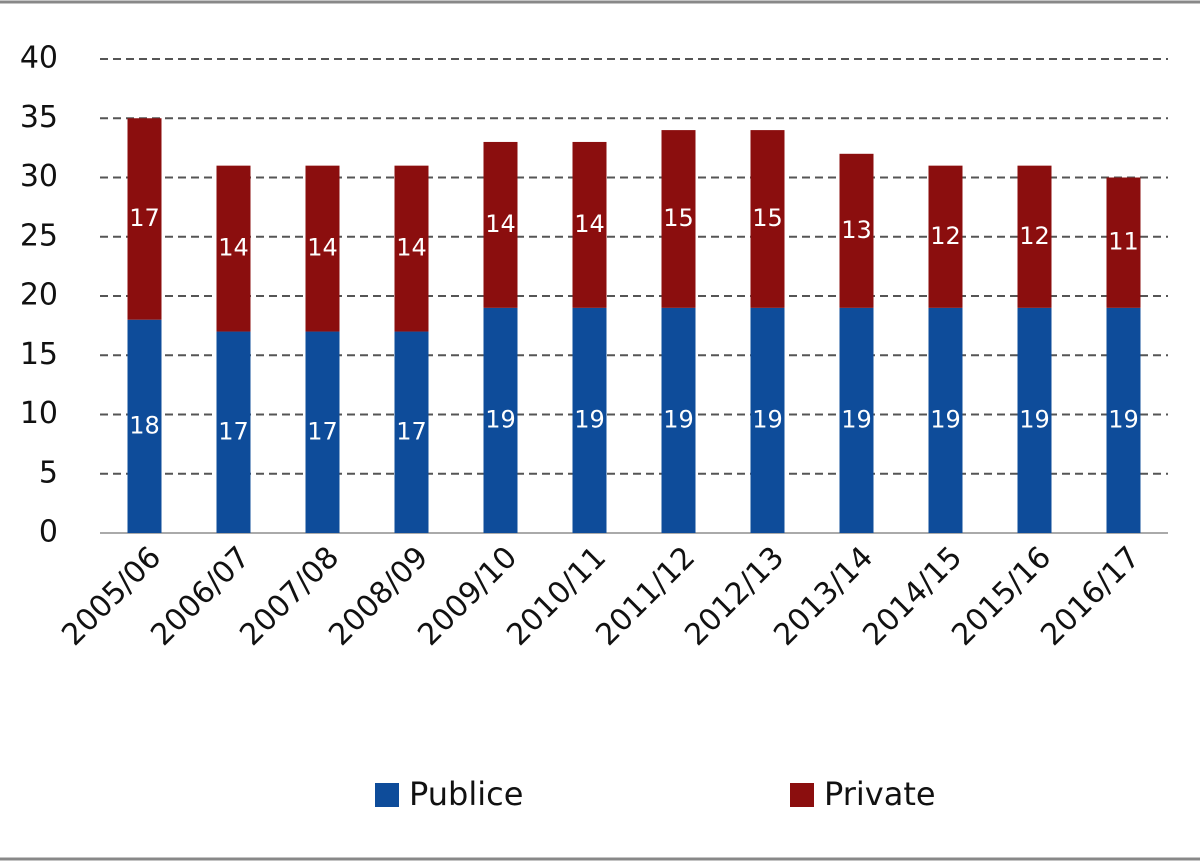 The image size is (1200, 862). Describe the element at coordinates (466, 794) in the screenshot. I see `legend-label: Publice` at that location.